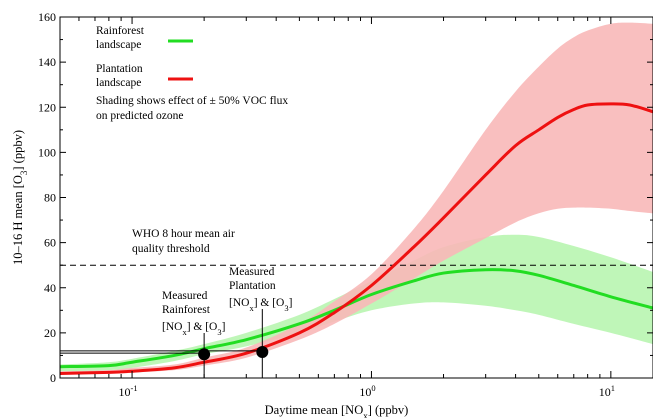 The image size is (653, 418). Describe the element at coordinates (47, 17) in the screenshot. I see `ytick-label-8: 160` at that location.